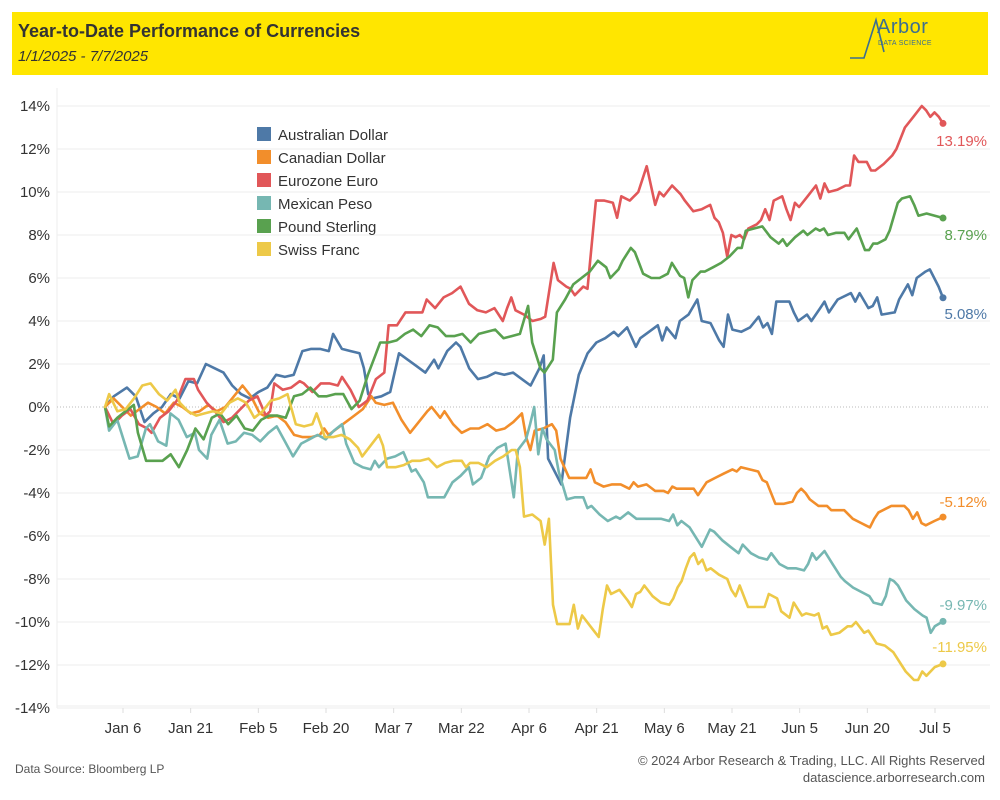  What do you see at coordinates (36, 493) in the screenshot?
I see `y-tick-label: -4%` at bounding box center [36, 493].